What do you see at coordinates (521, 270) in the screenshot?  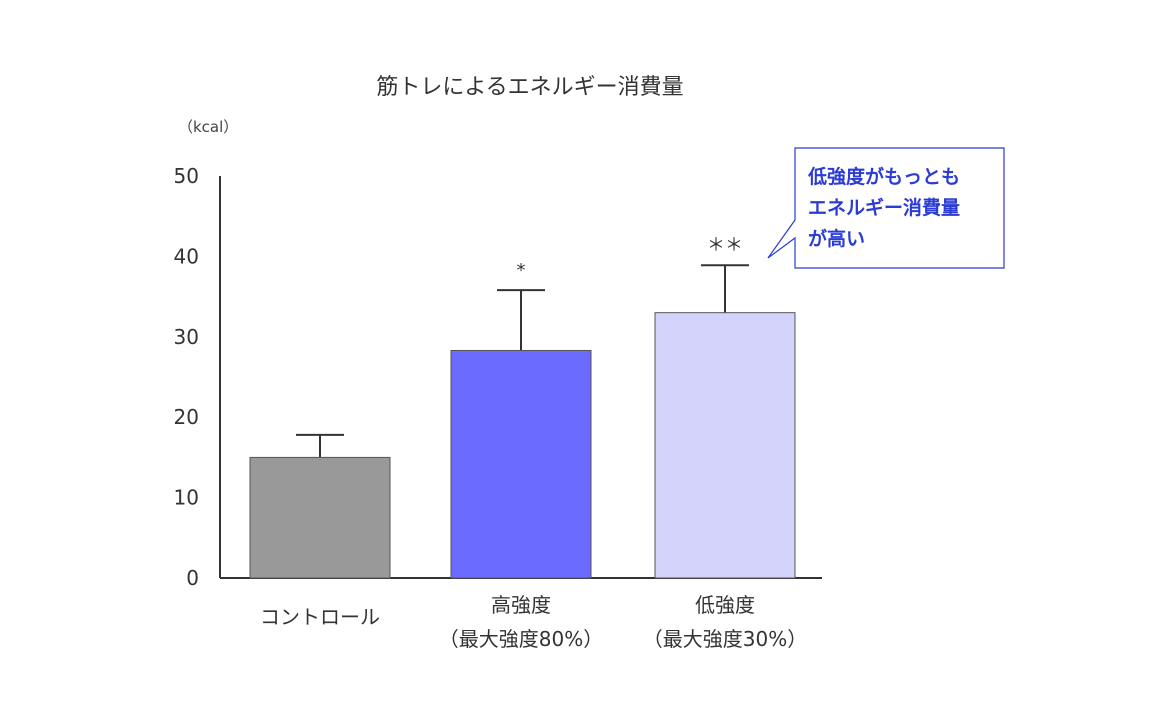 I see `significance-marker: *` at bounding box center [521, 270].